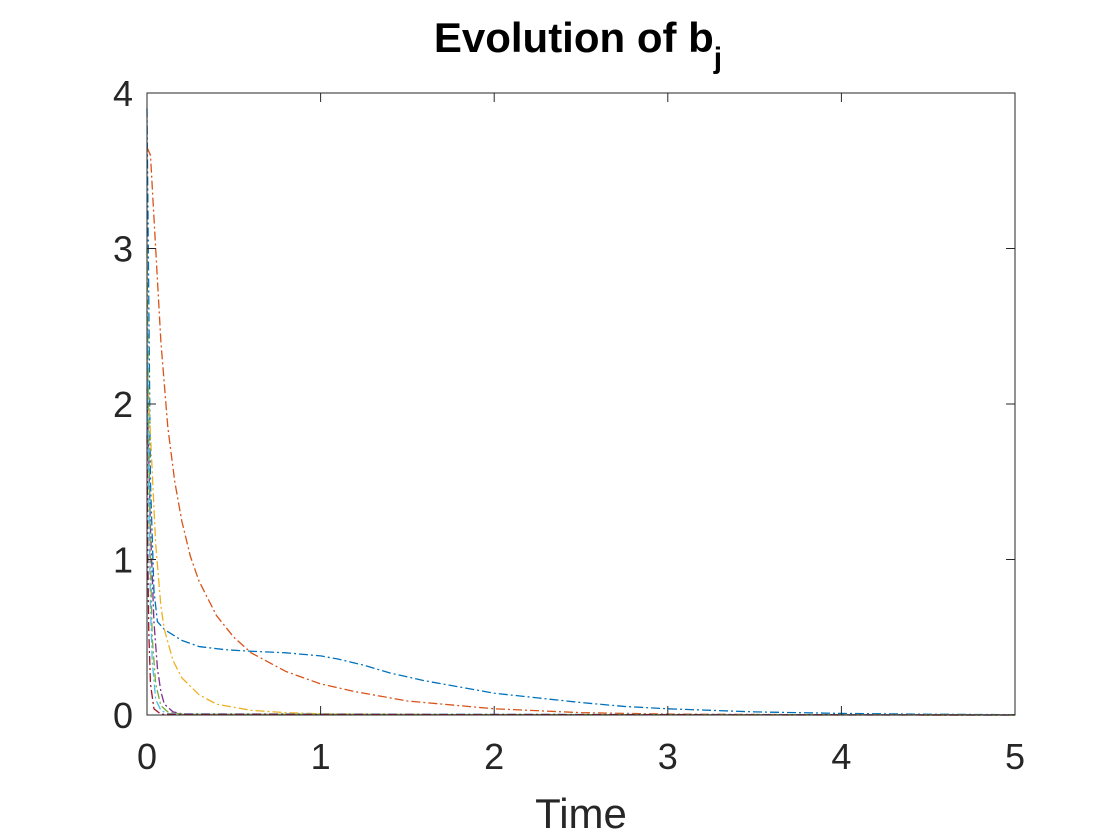  Describe the element at coordinates (123, 715) in the screenshot. I see `y-tick-label: 0` at that location.